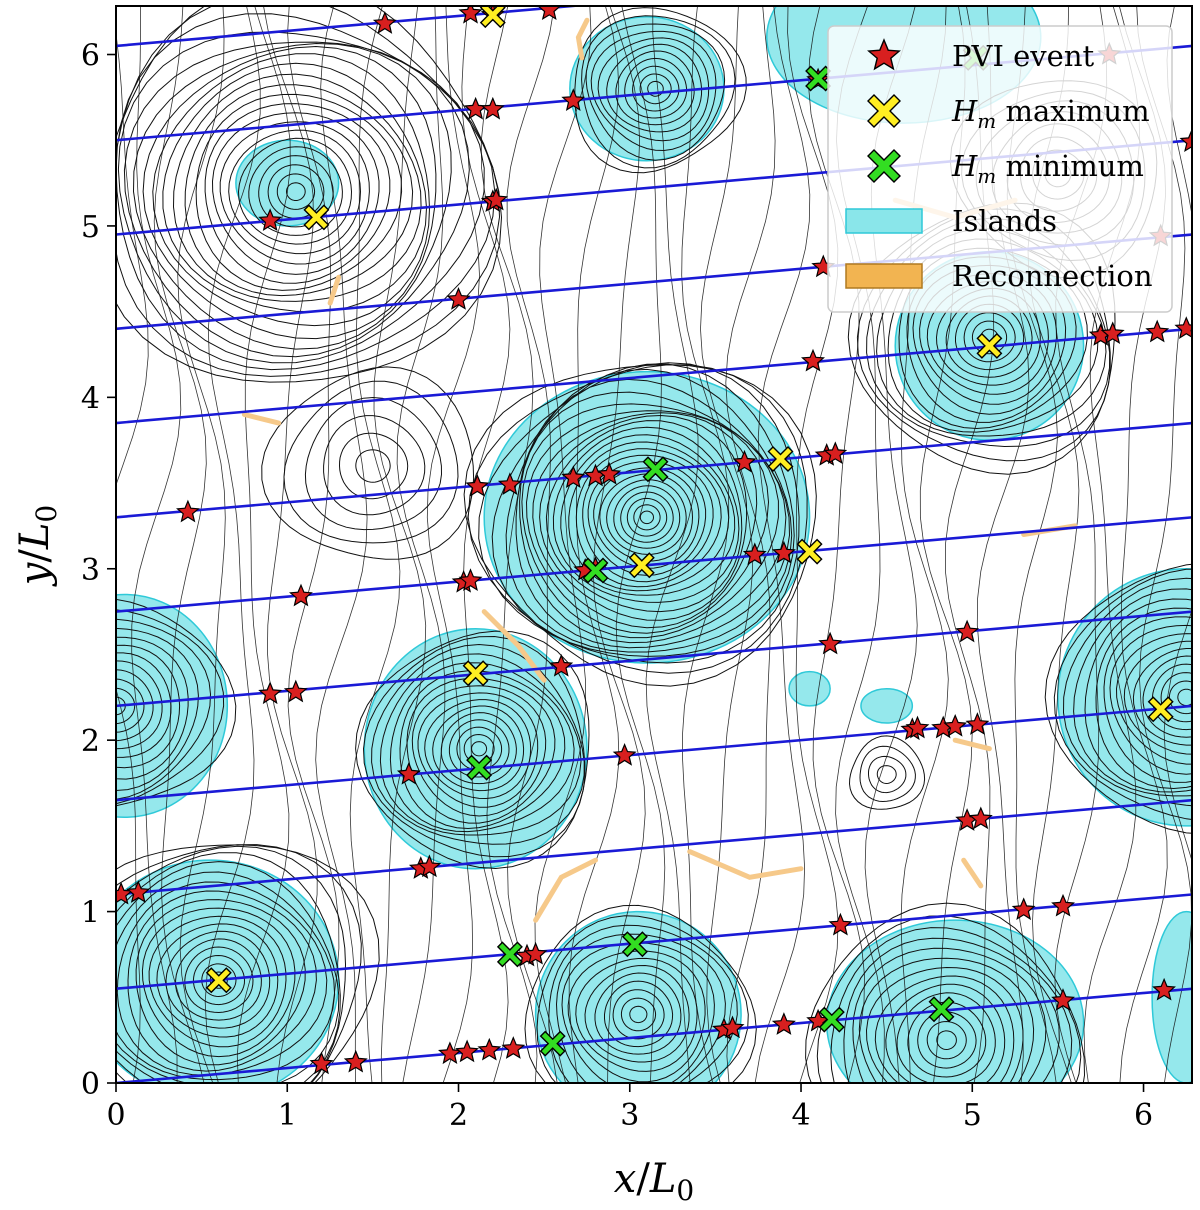  I want to click on y-axis-ticks: 0 1 2 3 4 5 6, so click(98, 570).